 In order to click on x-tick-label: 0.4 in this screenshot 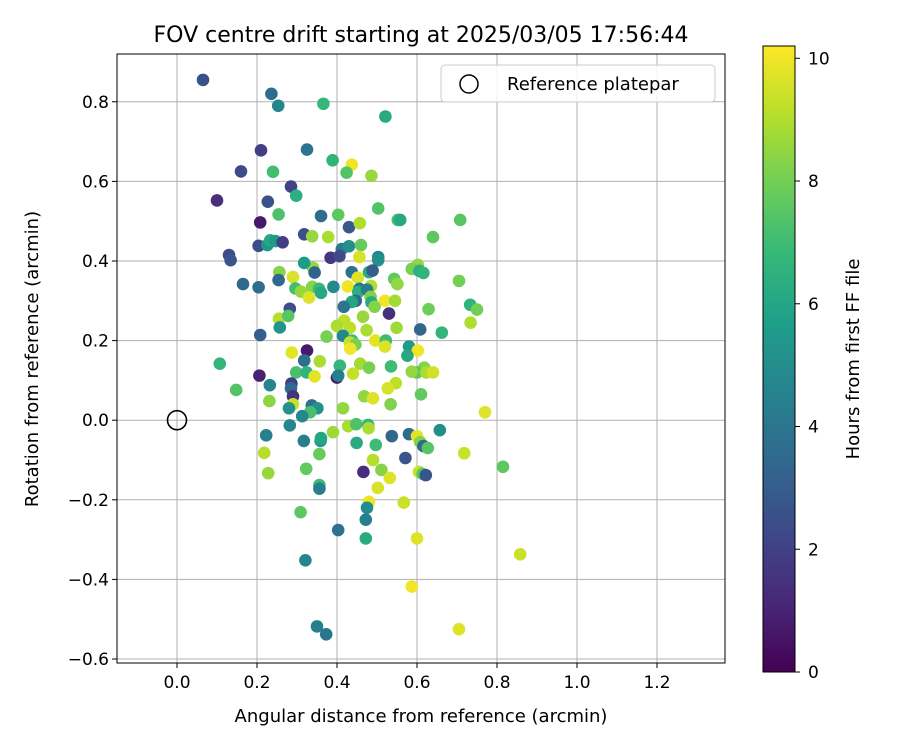, I will do `click(336, 683)`.